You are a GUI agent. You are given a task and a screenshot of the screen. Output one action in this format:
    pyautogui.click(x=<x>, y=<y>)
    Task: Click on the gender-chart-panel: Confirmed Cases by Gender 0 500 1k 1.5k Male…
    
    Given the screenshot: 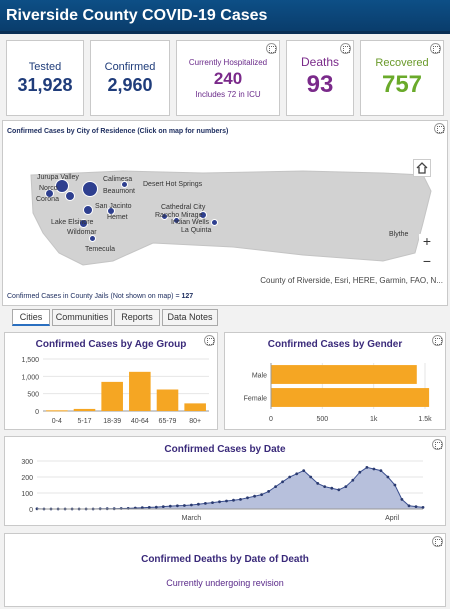 What is the action you would take?
    pyautogui.click(x=335, y=381)
    